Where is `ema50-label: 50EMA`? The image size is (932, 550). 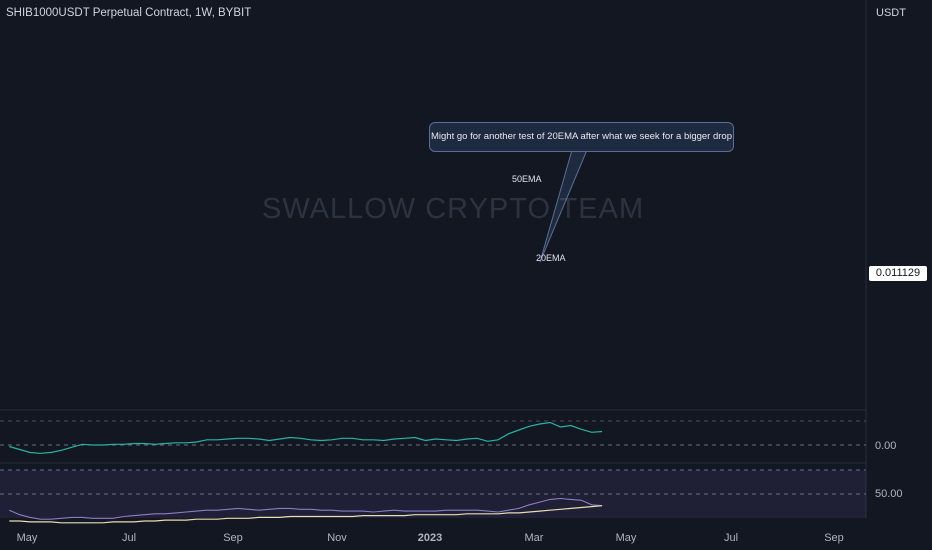 ema50-label: 50EMA is located at coordinates (527, 179).